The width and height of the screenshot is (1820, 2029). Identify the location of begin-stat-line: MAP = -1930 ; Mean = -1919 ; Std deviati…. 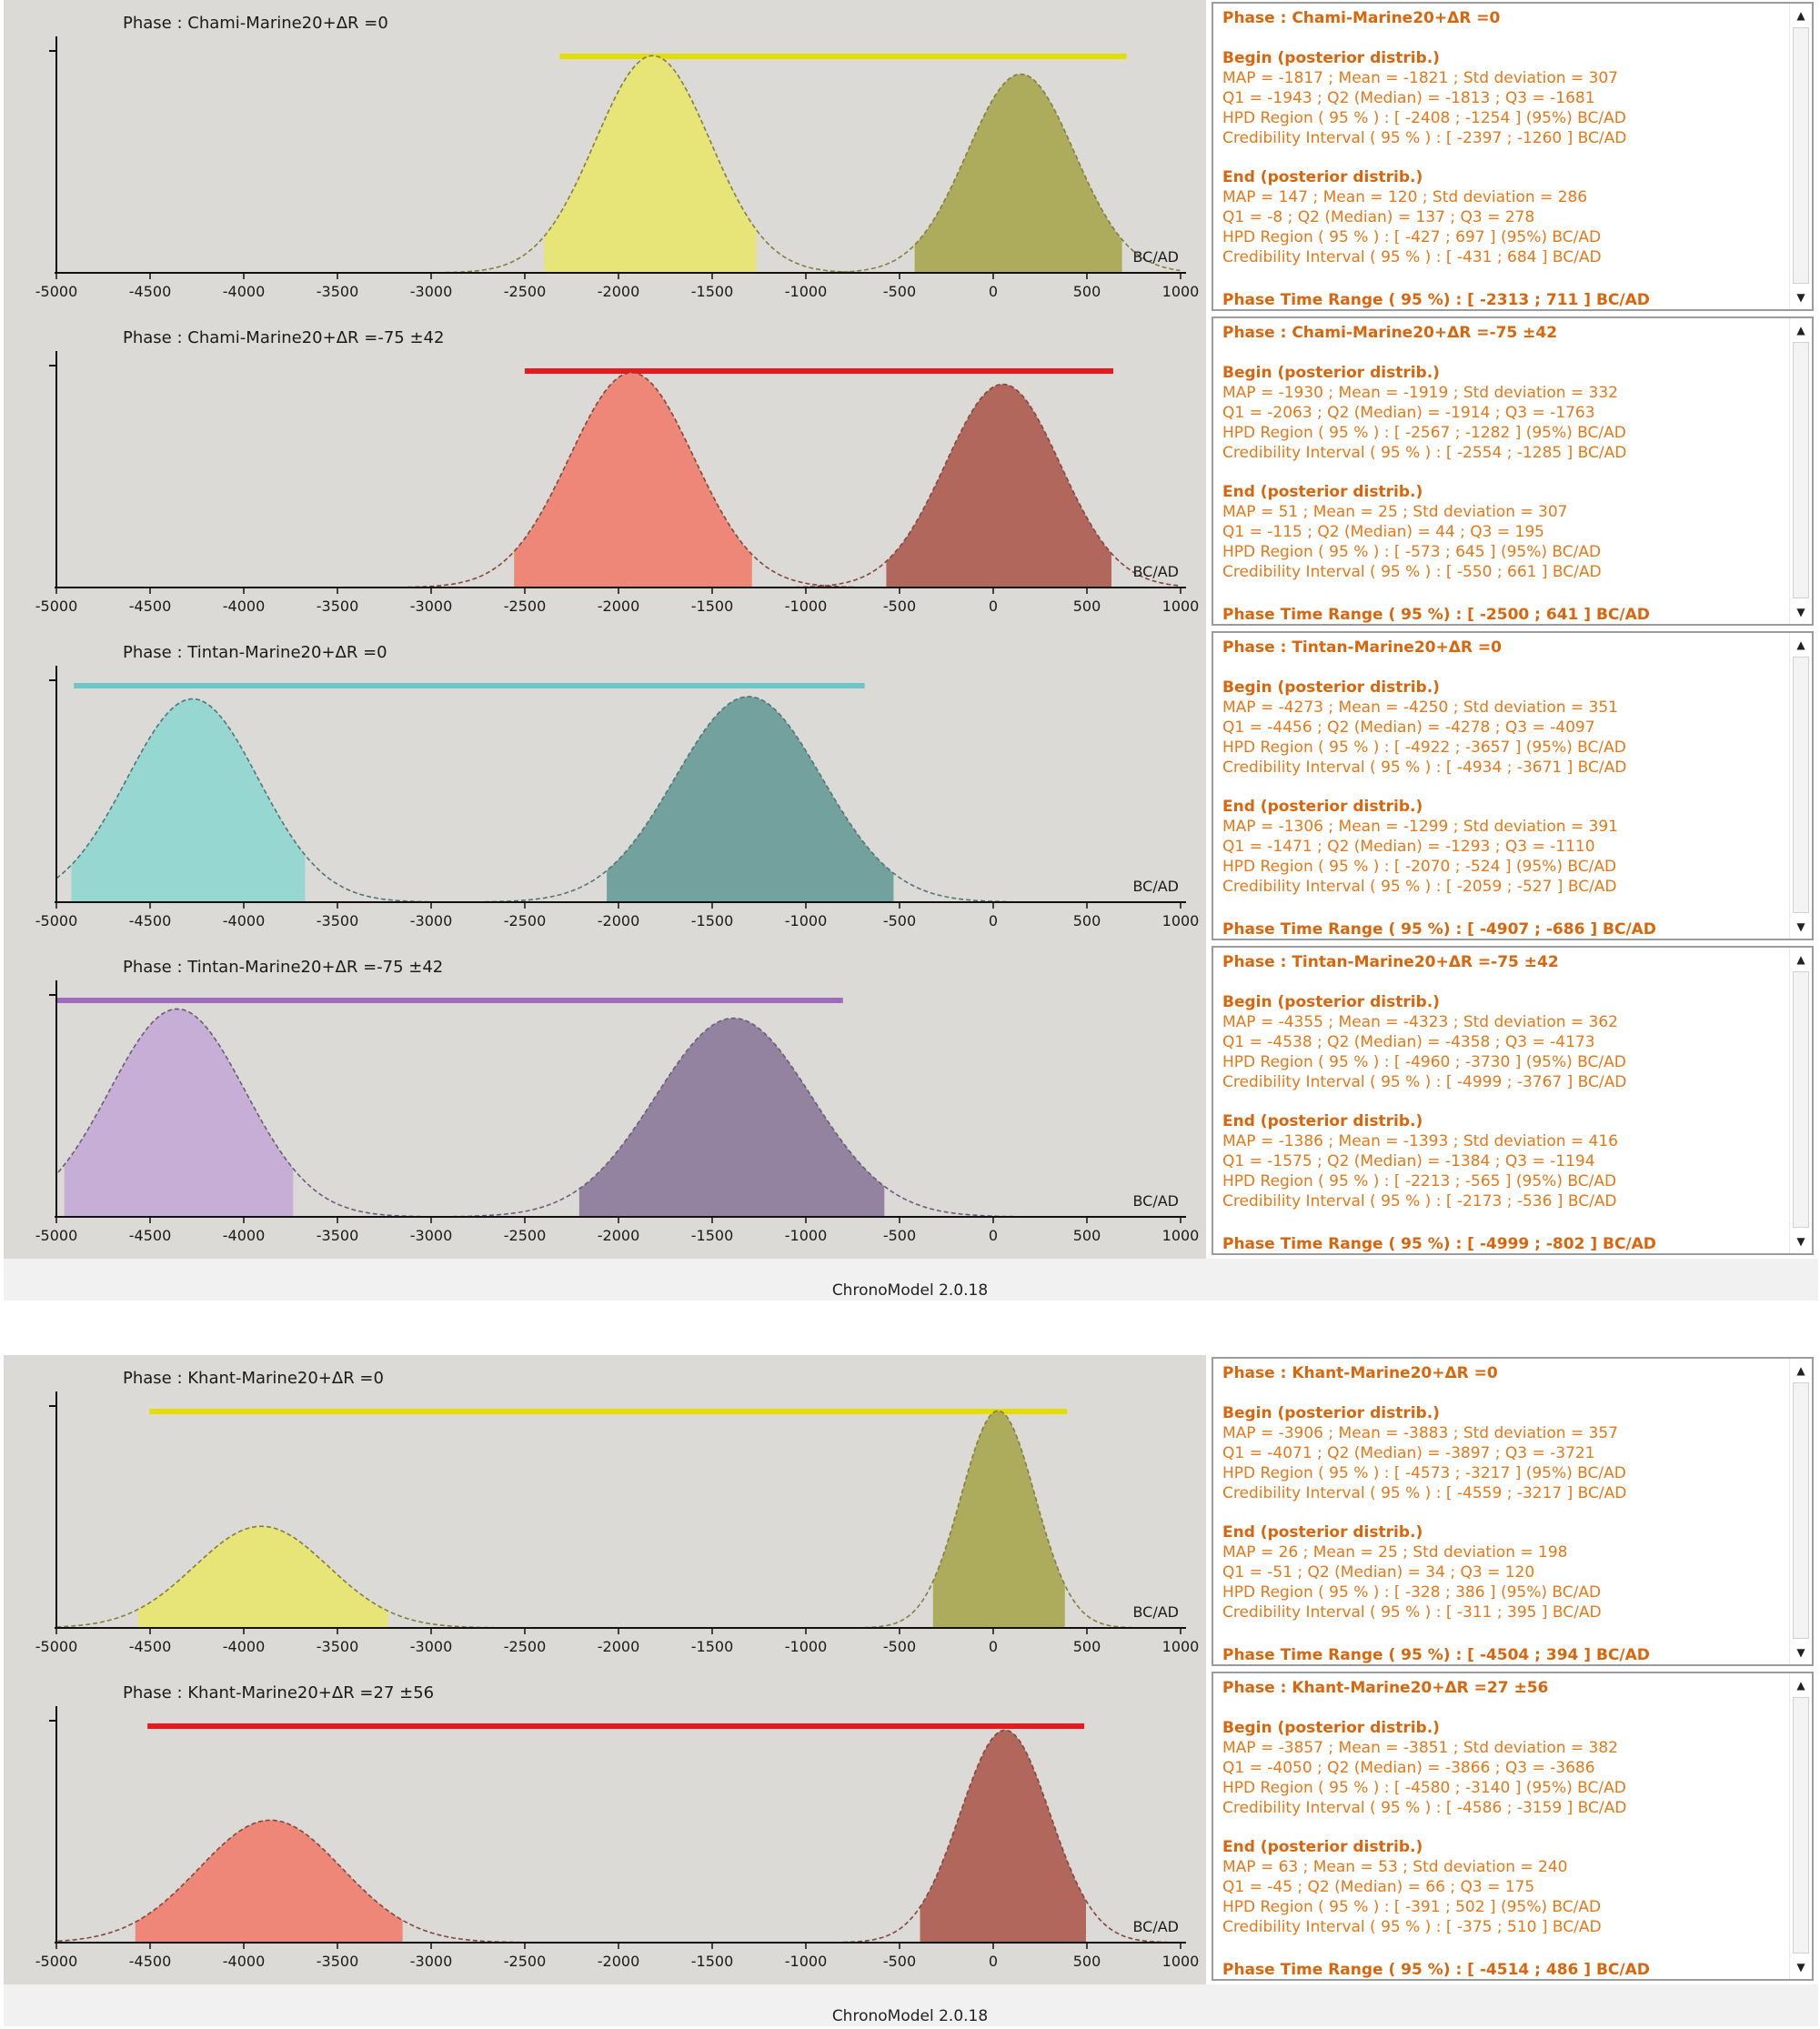
(1421, 392).